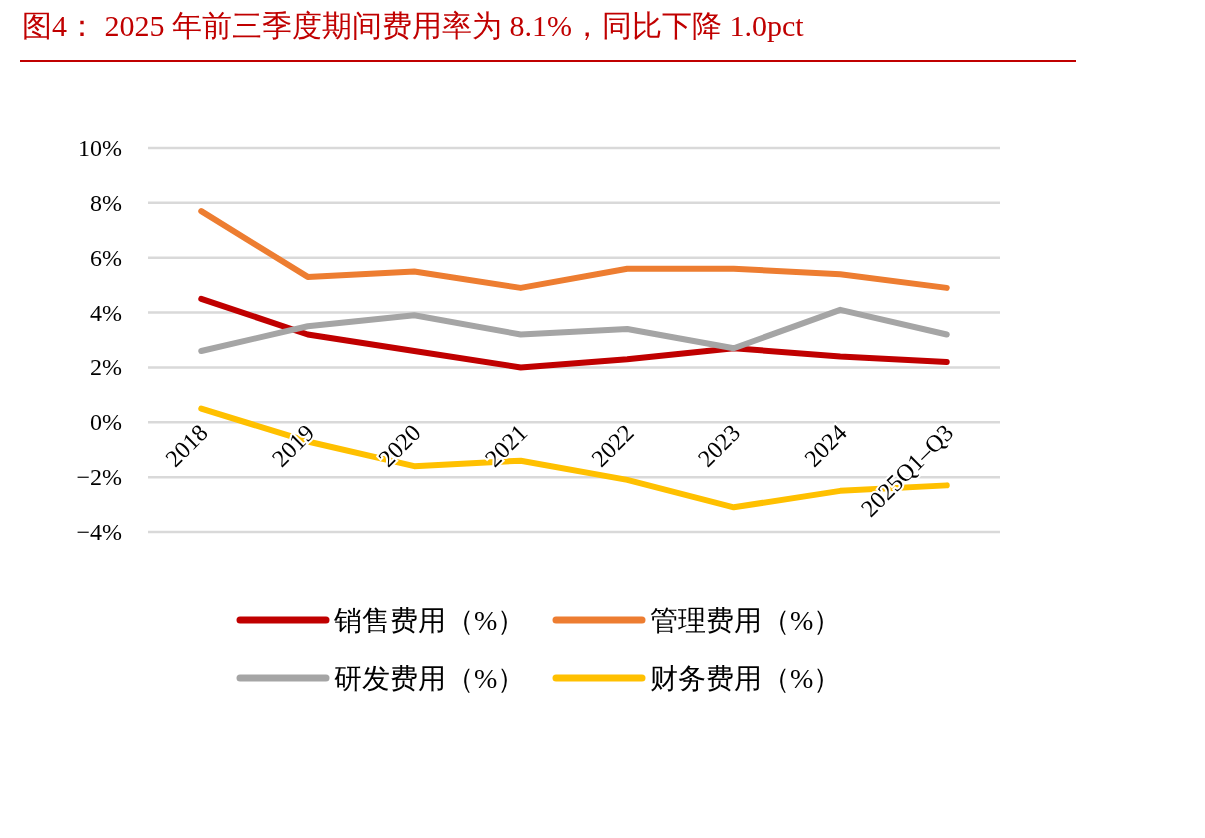 The image size is (1205, 838). I want to click on y-tick-label: −4%, so click(99, 532).